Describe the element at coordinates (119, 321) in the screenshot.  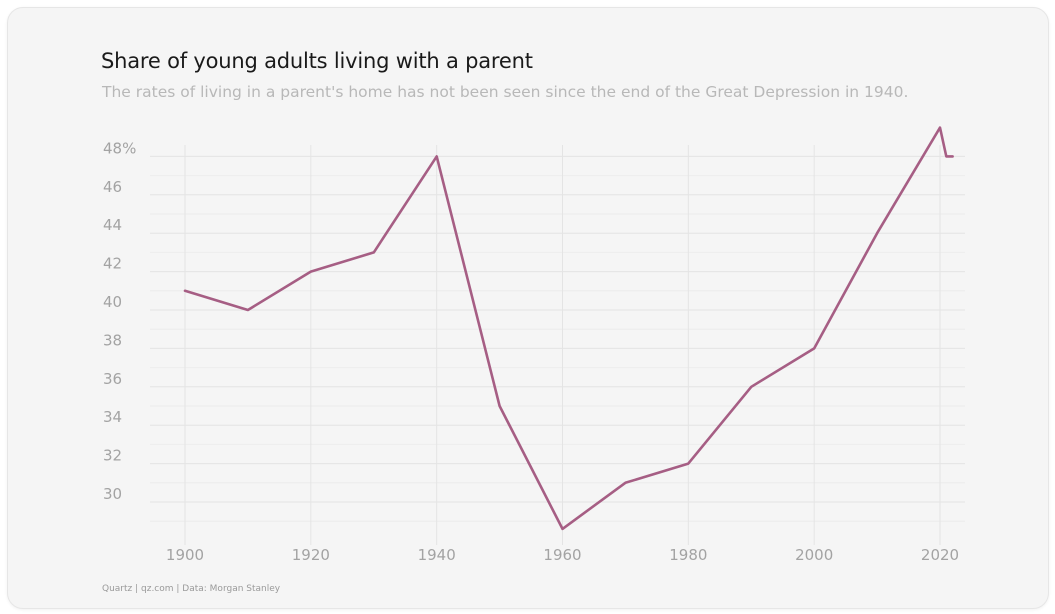
I see `y-axis-ticks: 30 32 34 36 38 40 42 44 46 48%` at that location.